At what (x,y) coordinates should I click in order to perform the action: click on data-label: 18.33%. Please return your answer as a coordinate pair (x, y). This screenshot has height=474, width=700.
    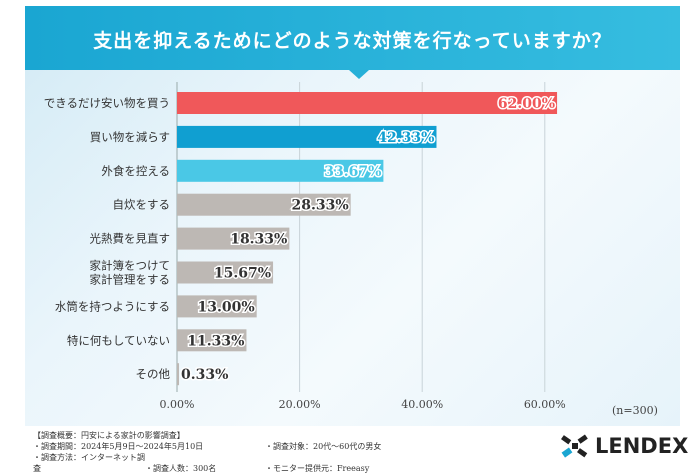
    Looking at the image, I should click on (258, 240).